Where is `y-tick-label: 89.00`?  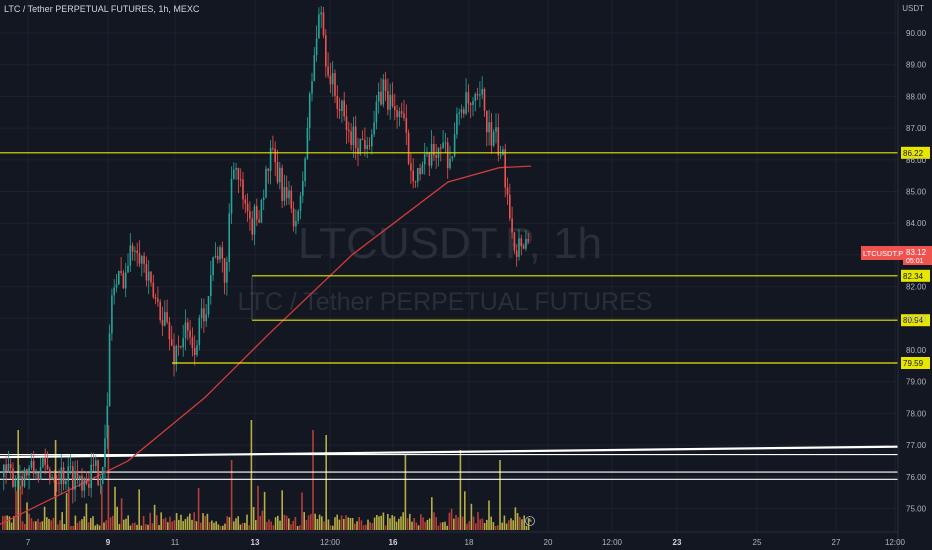 y-tick-label: 89.00 is located at coordinates (916, 65).